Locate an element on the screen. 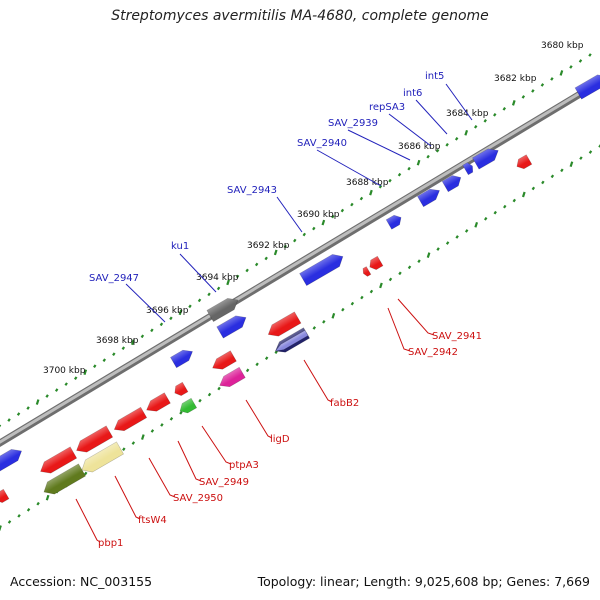 This screenshot has width=600, height=600. gene-ptpA3 is located at coordinates (231, 378).